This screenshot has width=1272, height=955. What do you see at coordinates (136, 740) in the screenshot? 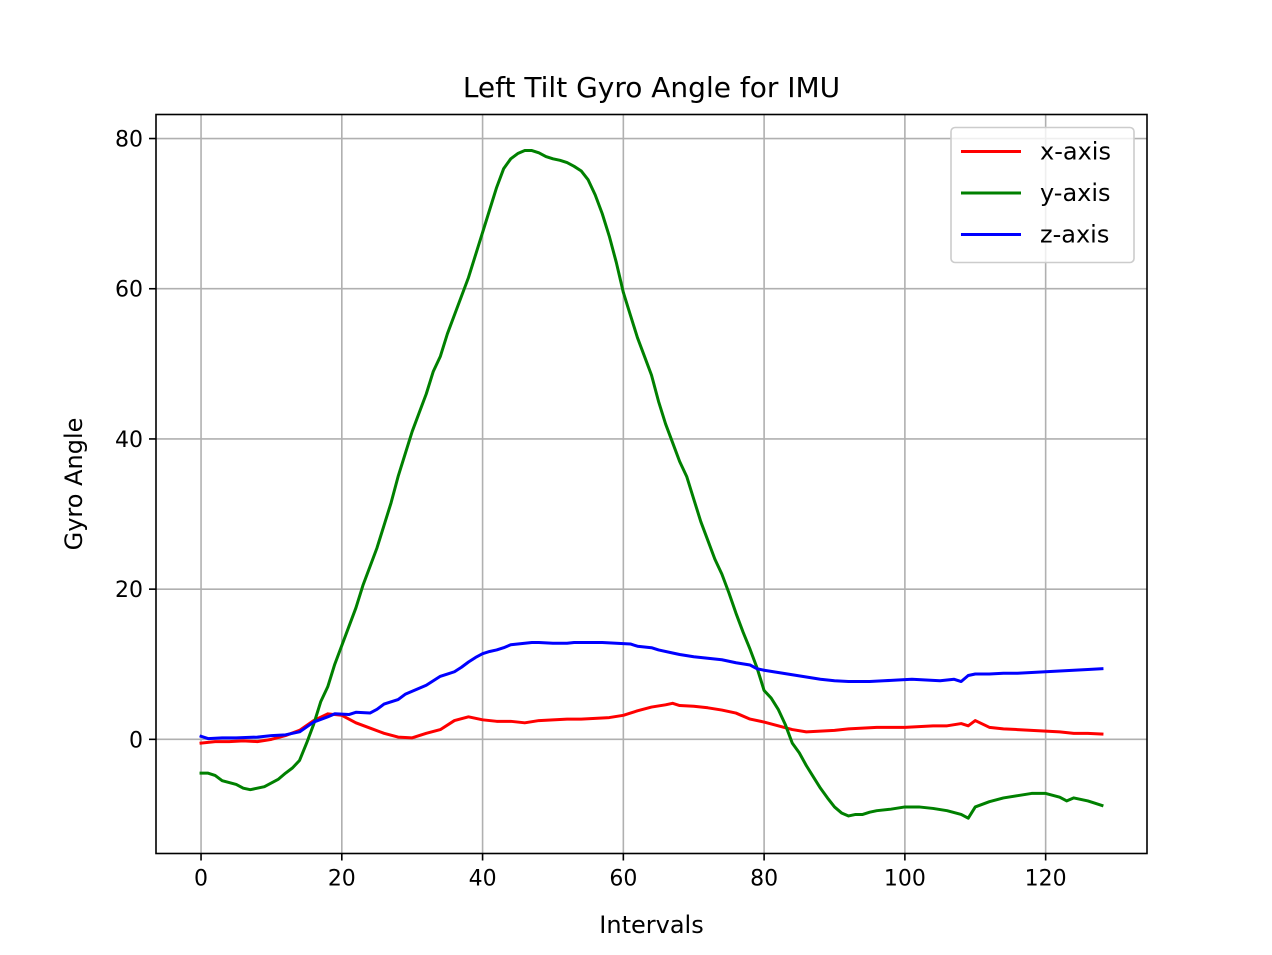
I see `y-tick-label: 0` at bounding box center [136, 740].